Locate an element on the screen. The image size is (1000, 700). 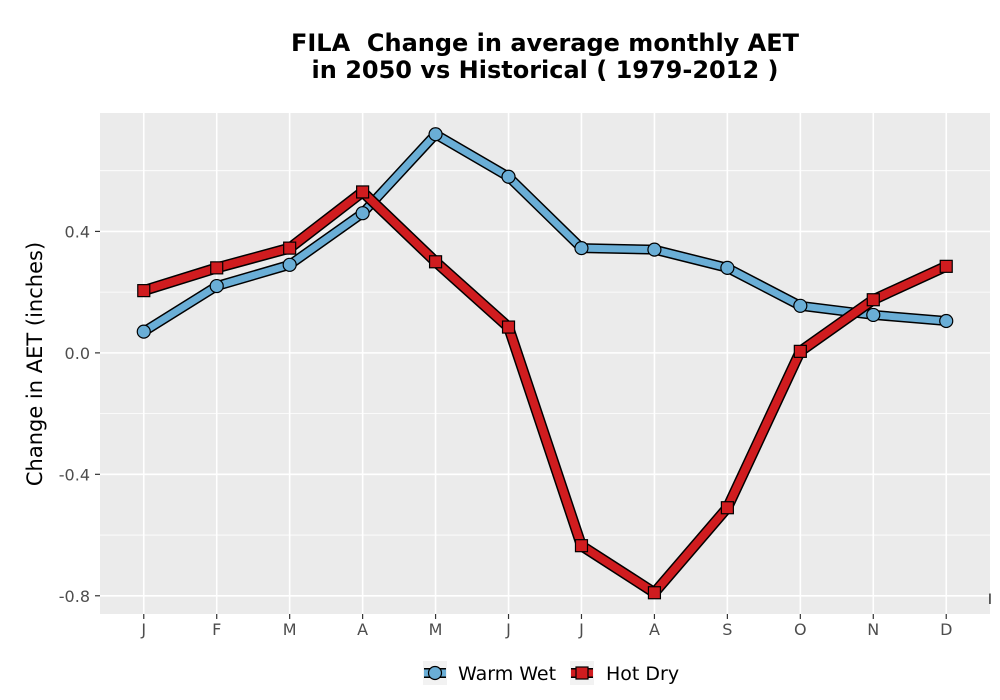
x-tick-label: D is located at coordinates (946, 629).